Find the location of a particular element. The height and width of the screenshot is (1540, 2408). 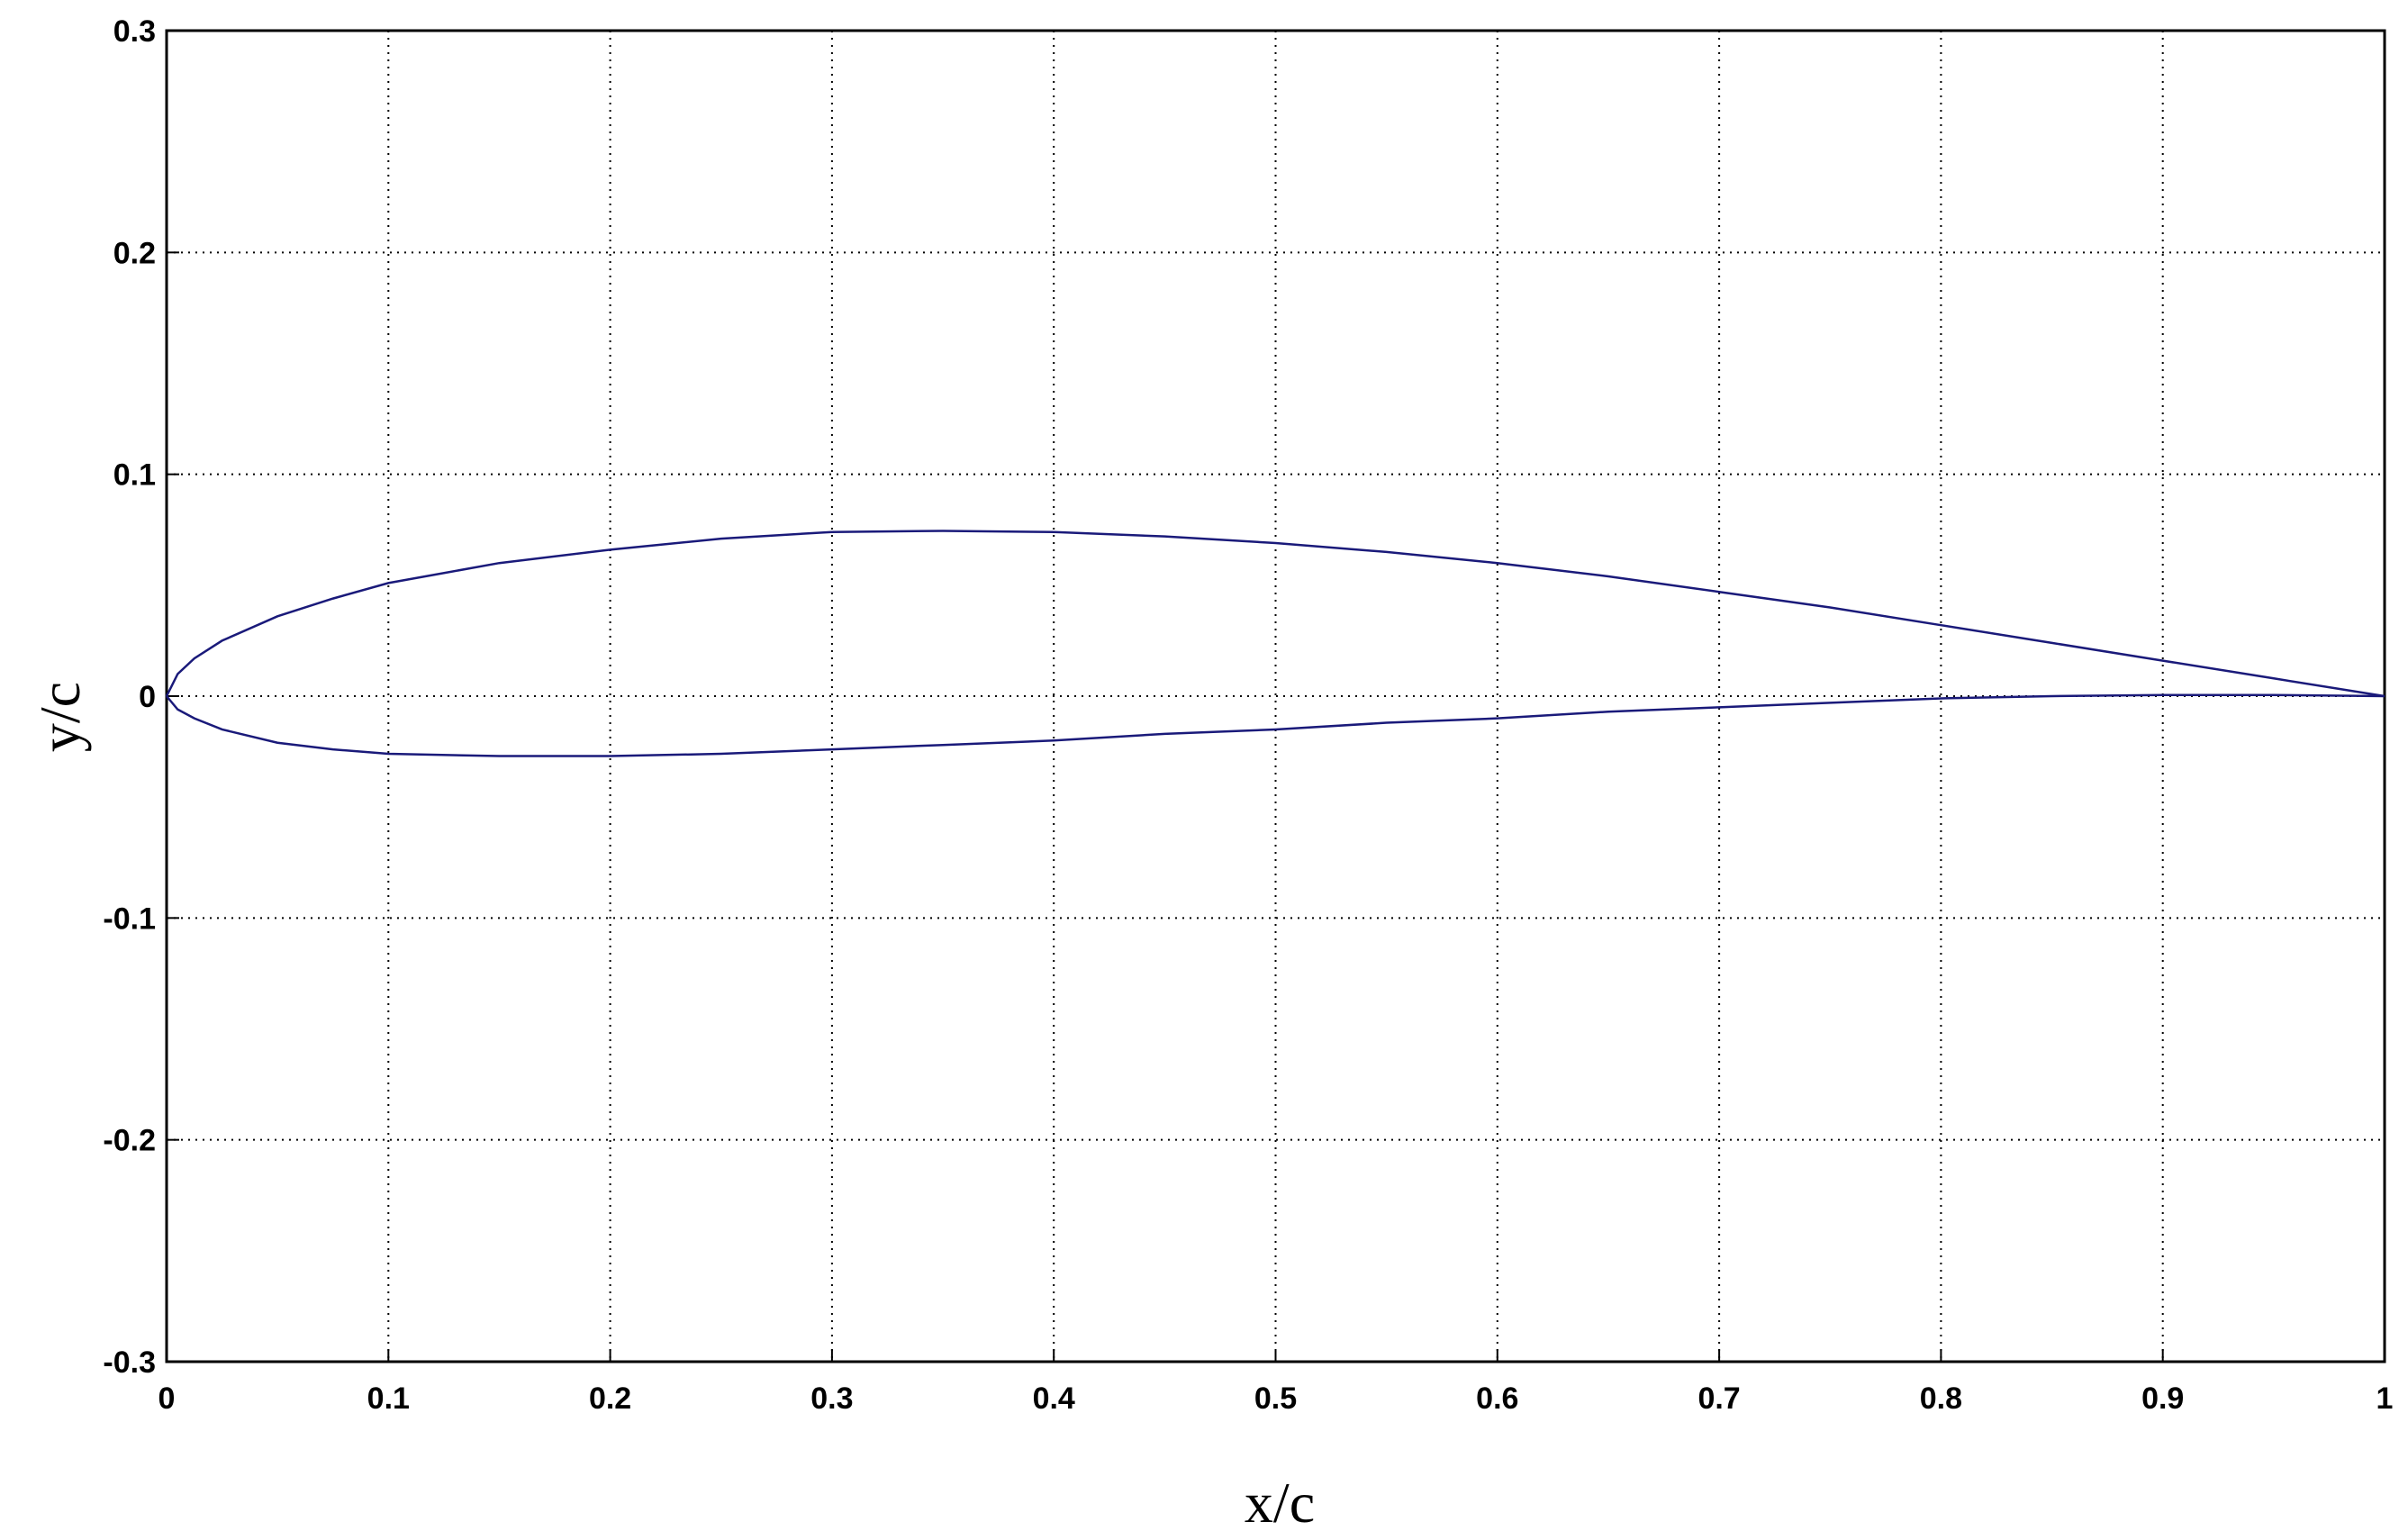

x-tick-label: 0.8 is located at coordinates (1941, 1399).